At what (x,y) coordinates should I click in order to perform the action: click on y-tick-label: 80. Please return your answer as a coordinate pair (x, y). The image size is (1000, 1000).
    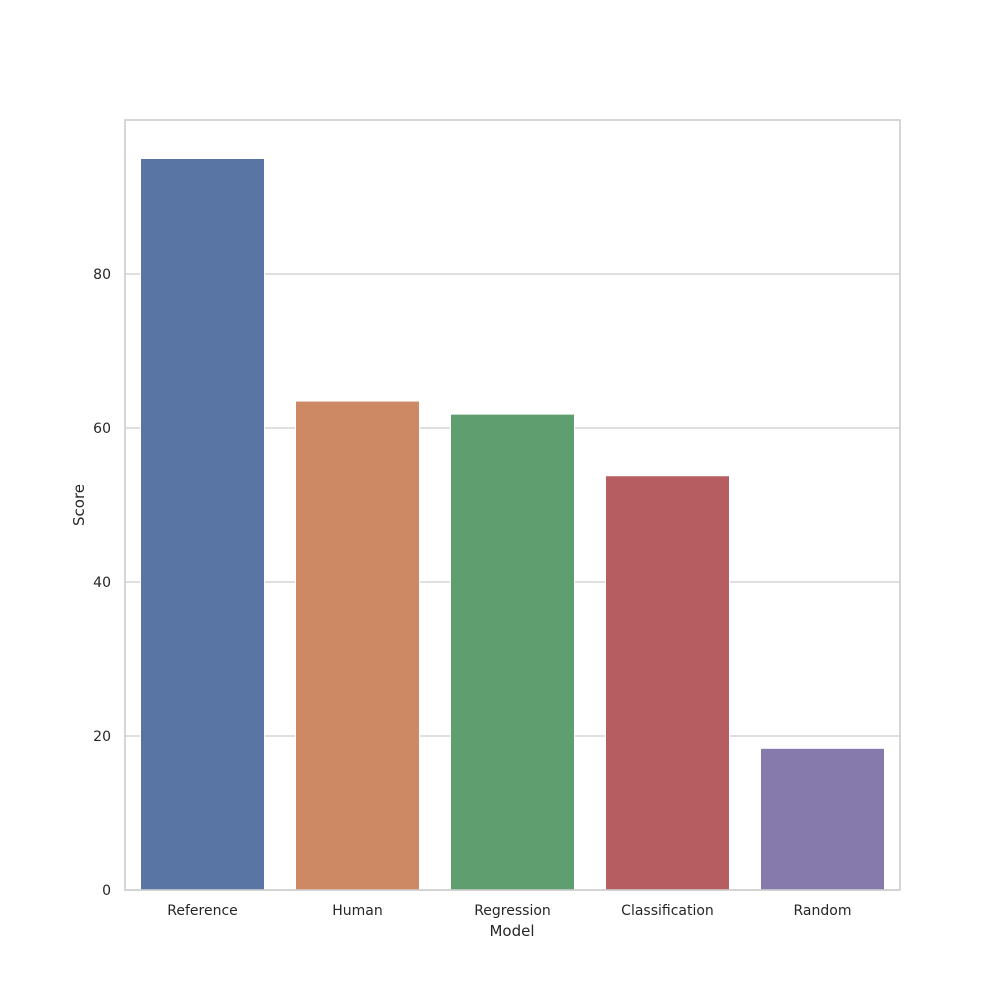
    Looking at the image, I should click on (102, 275).